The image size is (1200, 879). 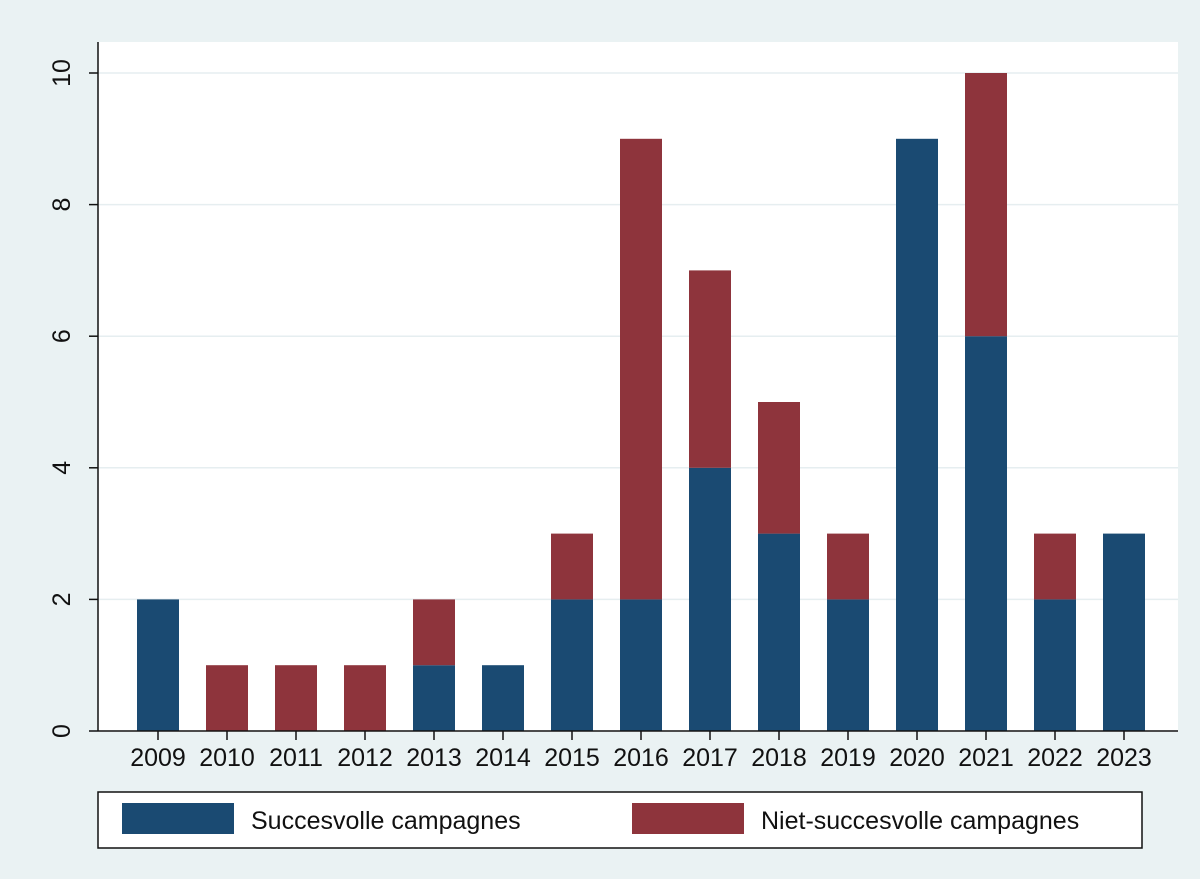 I want to click on x-tick-label-2023: 2023, so click(x=1124, y=758).